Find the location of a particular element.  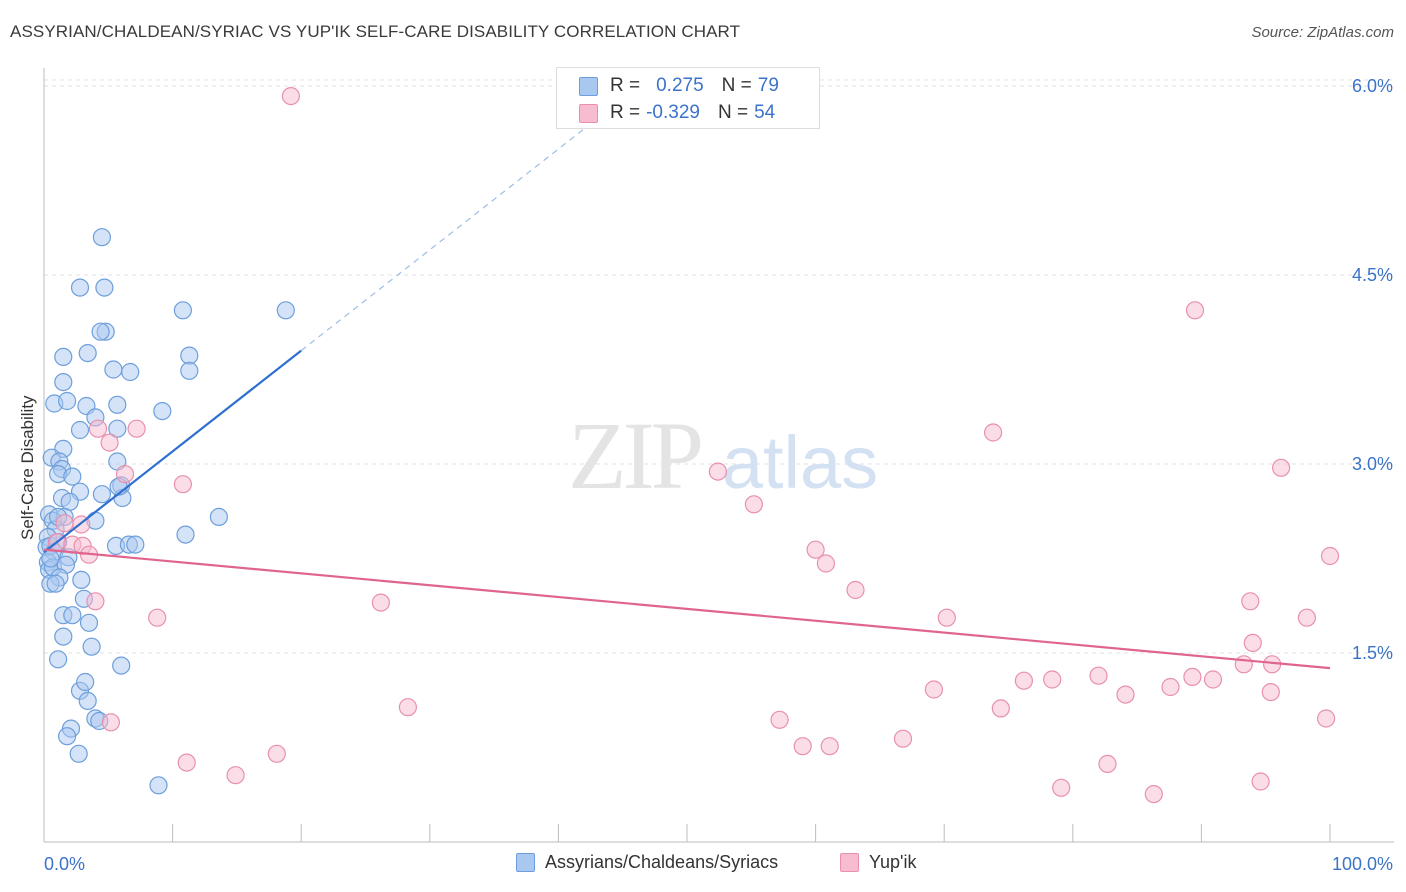

watermark: ZIP atlas is located at coordinates (723, 455).